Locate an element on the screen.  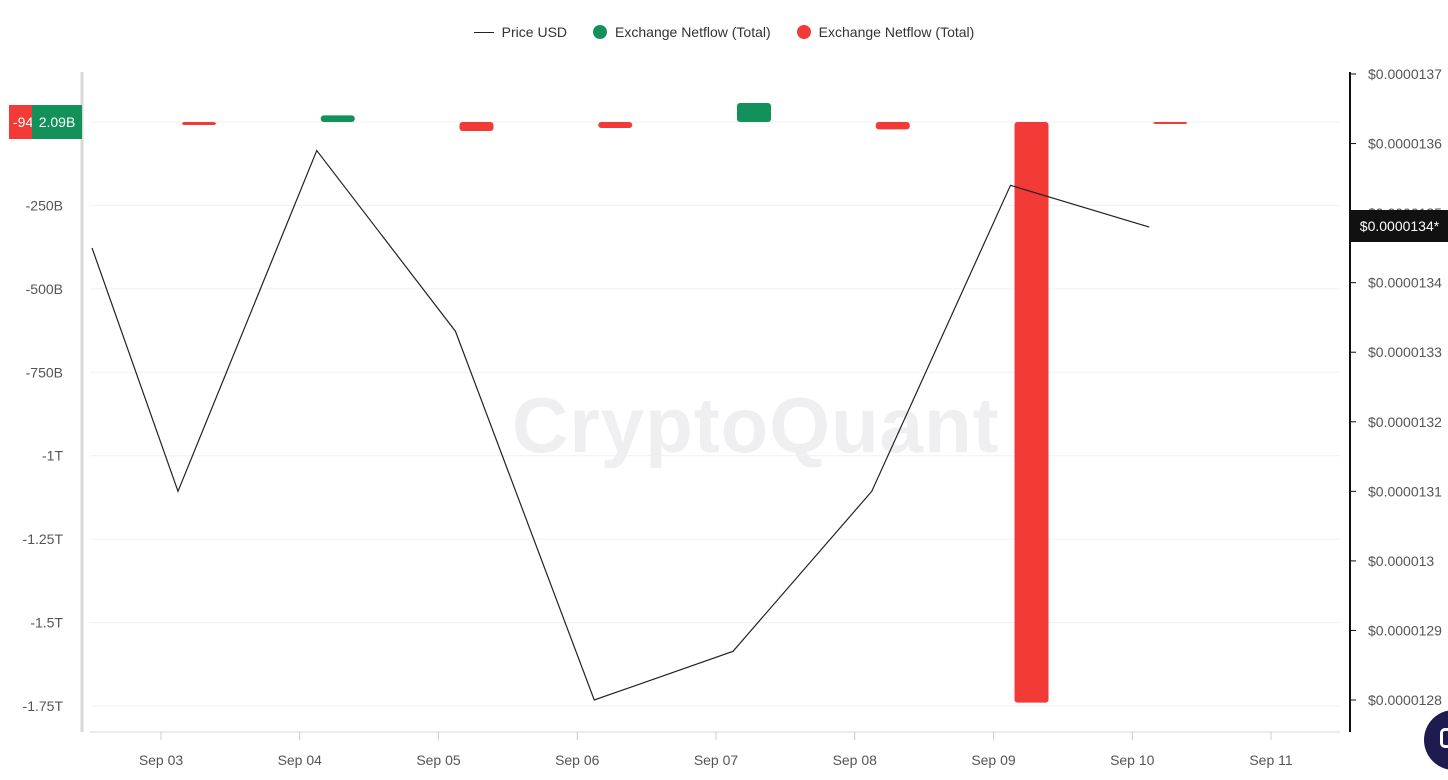
legend-item-price: Price USD is located at coordinates (520, 32).